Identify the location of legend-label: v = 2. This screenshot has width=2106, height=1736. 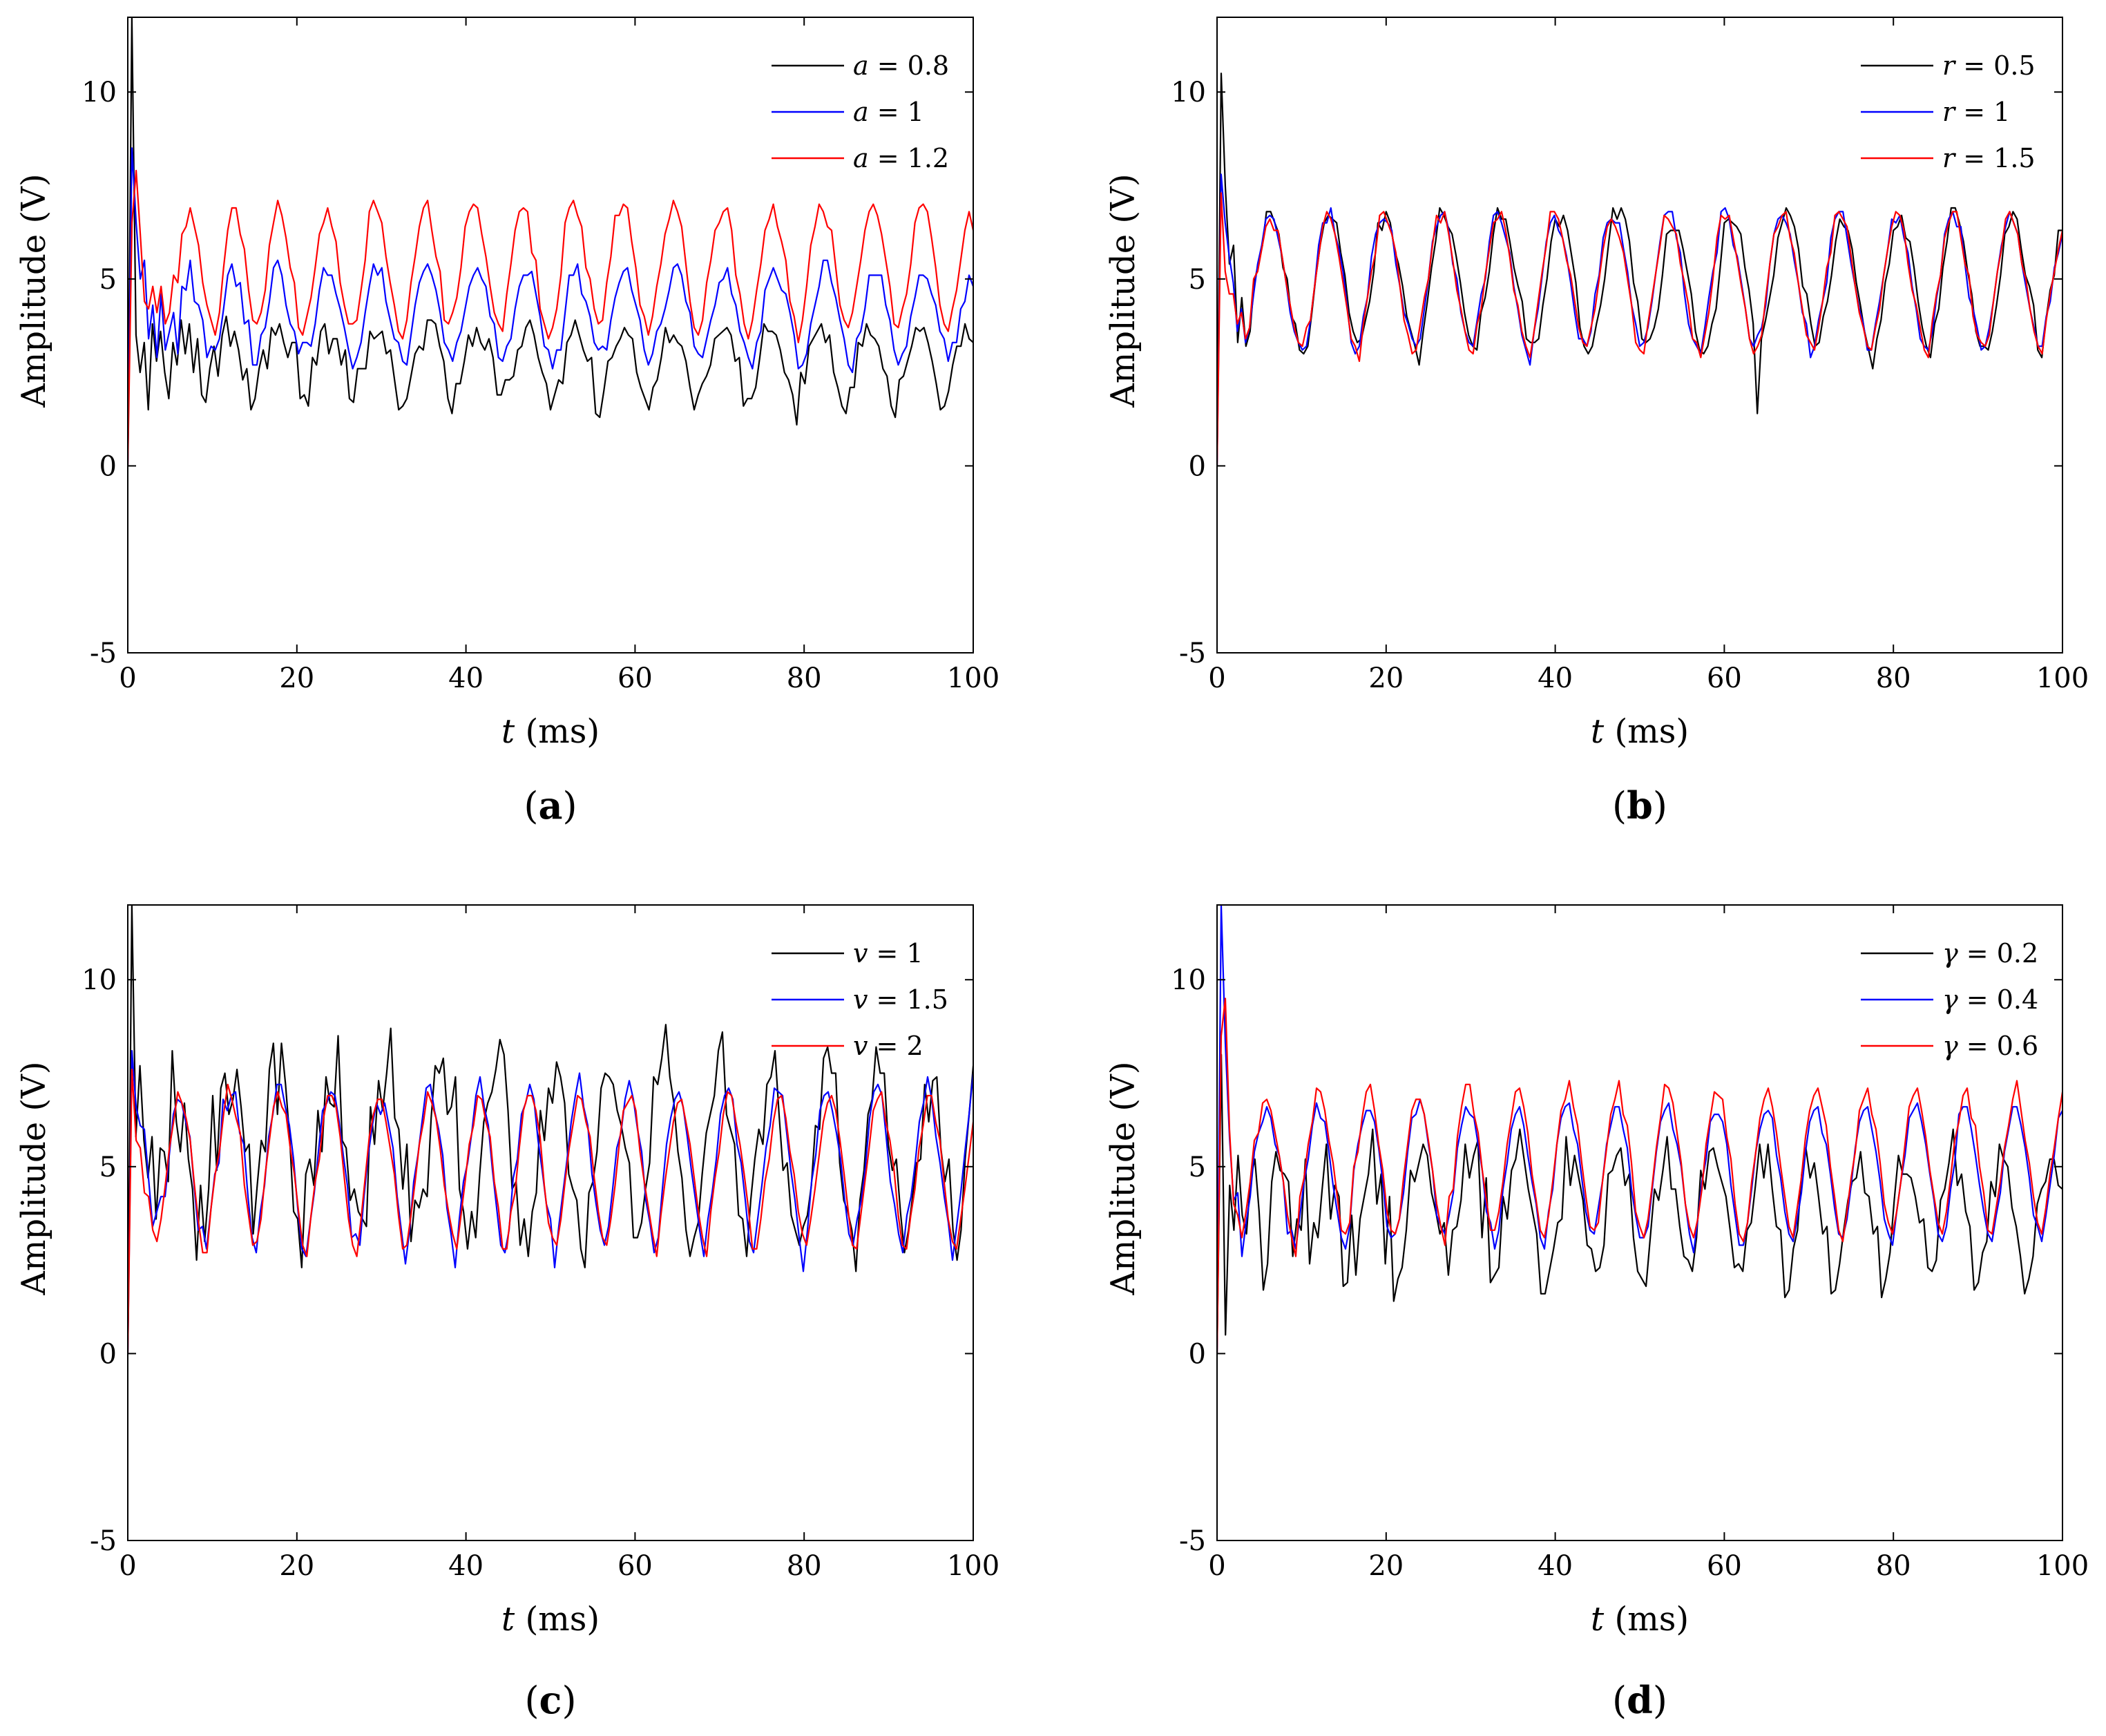
(888, 1046).